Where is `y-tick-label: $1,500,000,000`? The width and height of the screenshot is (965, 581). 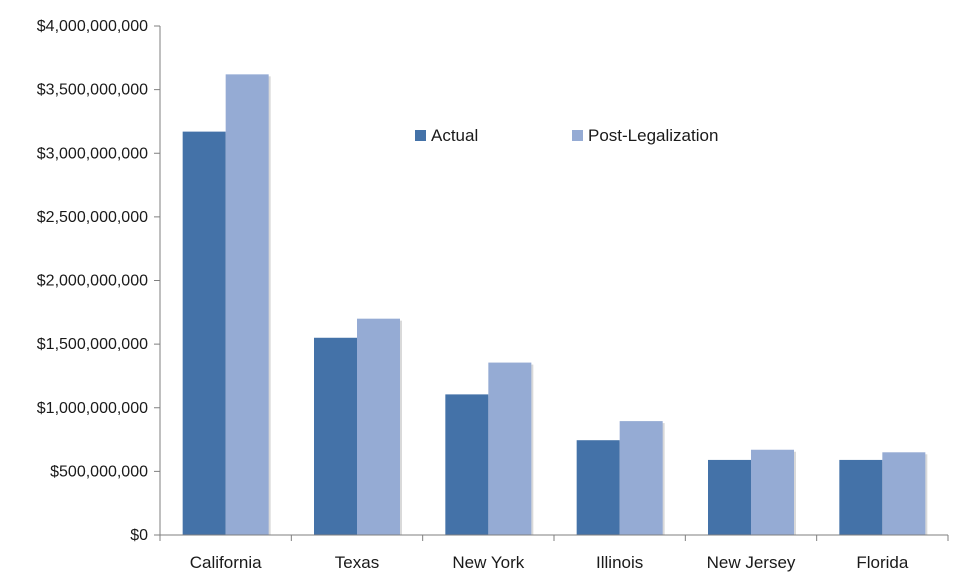 y-tick-label: $1,500,000,000 is located at coordinates (92, 344).